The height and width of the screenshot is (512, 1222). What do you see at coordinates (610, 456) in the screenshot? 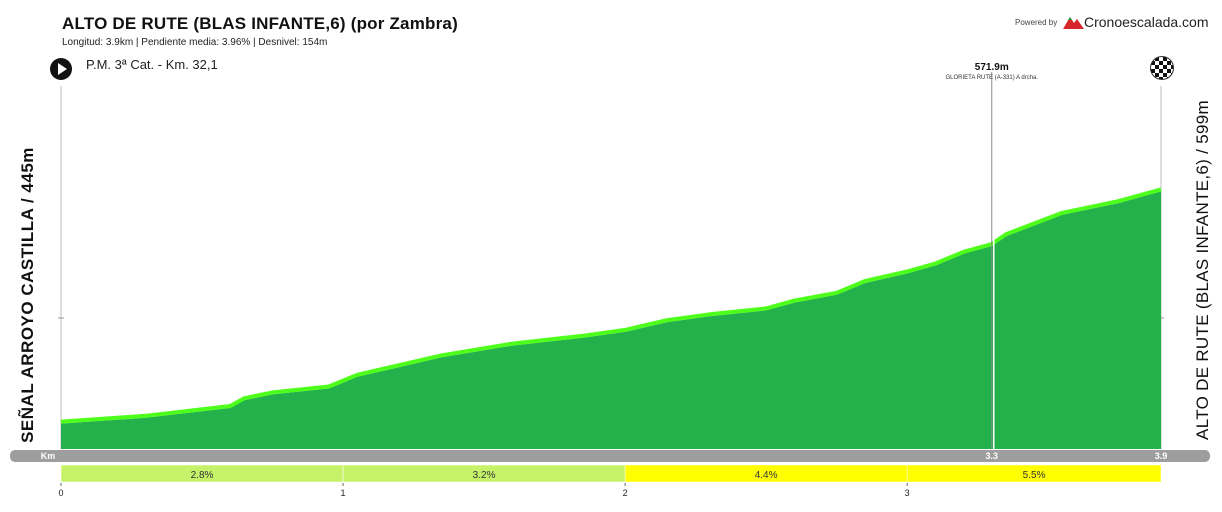
I see `km-bar` at bounding box center [610, 456].